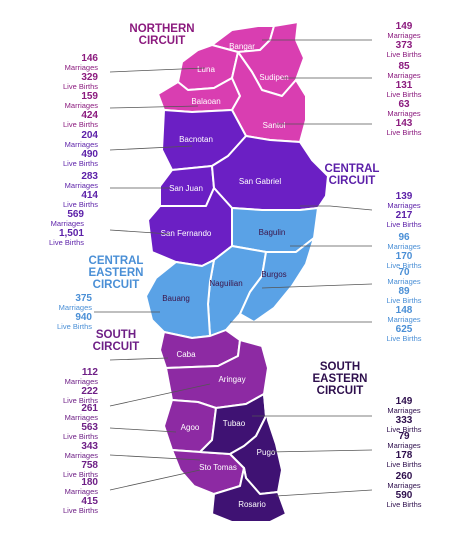  What do you see at coordinates (89, 408) in the screenshot?
I see `marriages-count: 261` at bounding box center [89, 408].